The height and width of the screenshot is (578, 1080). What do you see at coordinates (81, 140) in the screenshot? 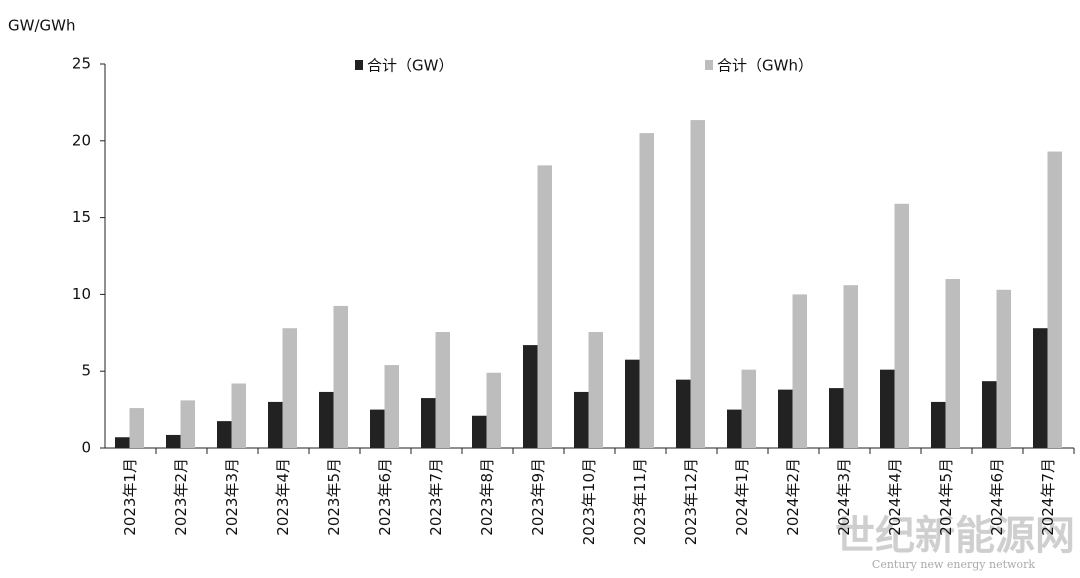
I see `y-tick-label: 20` at bounding box center [81, 140].